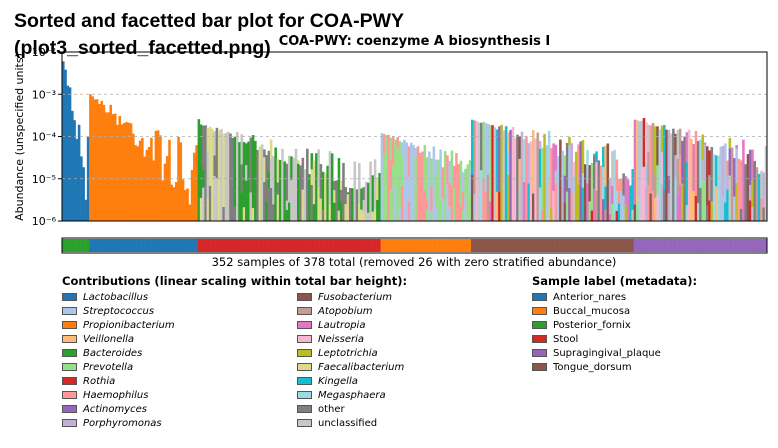 The height and width of the screenshot is (448, 778). Describe the element at coordinates (342, 325) in the screenshot. I see `taxa-legend-label: Lautropia` at that location.